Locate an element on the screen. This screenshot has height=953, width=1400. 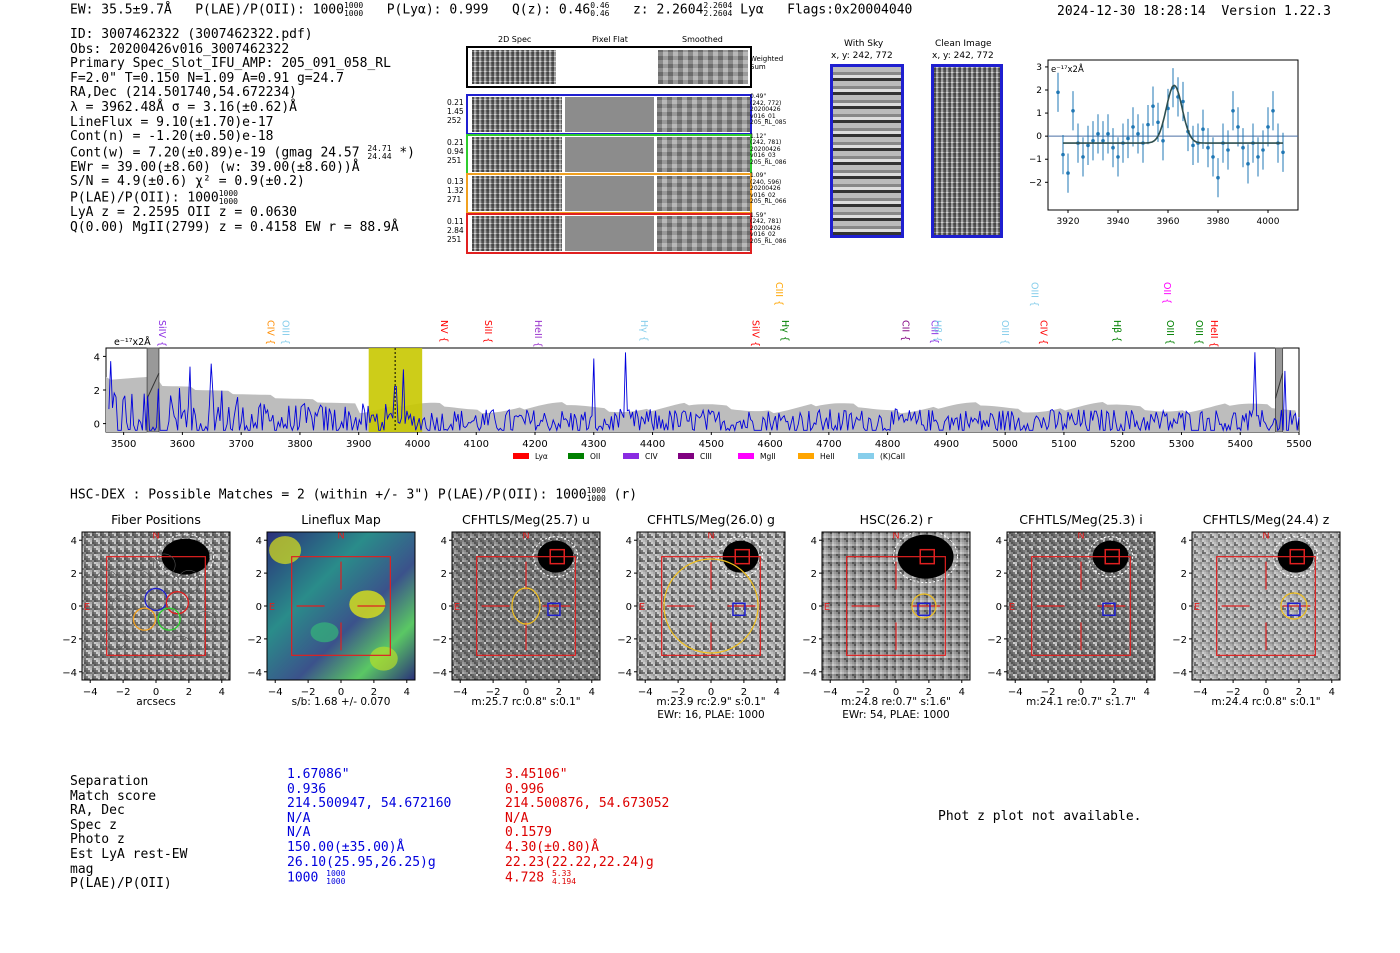
info-contn: Cont(n) = -1.20(±0.50)e-18 is located at coordinates (172, 137).